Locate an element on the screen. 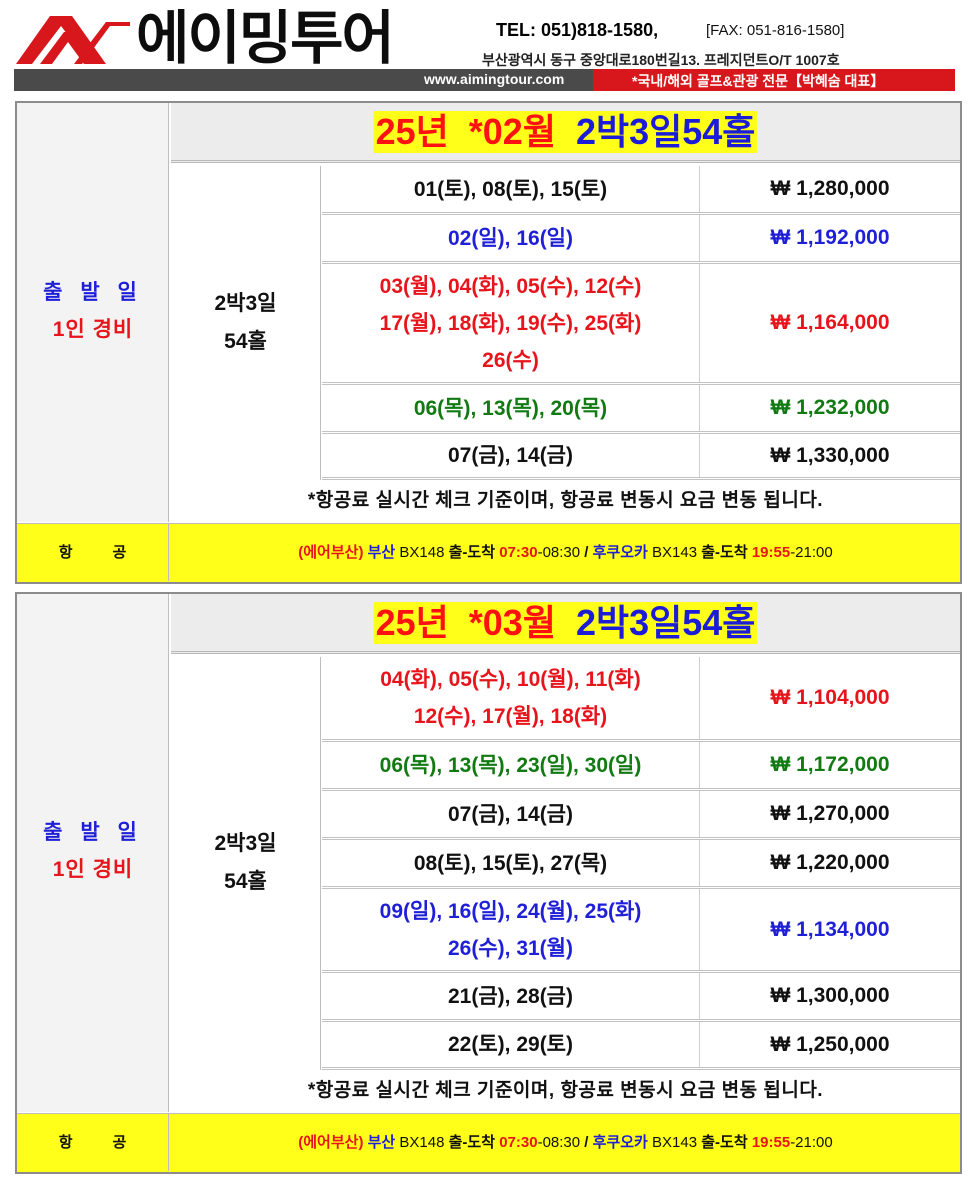 The image size is (975, 1192). price-row: 07(금), 14(금) ₩ 1,330,000 is located at coordinates (641, 457).